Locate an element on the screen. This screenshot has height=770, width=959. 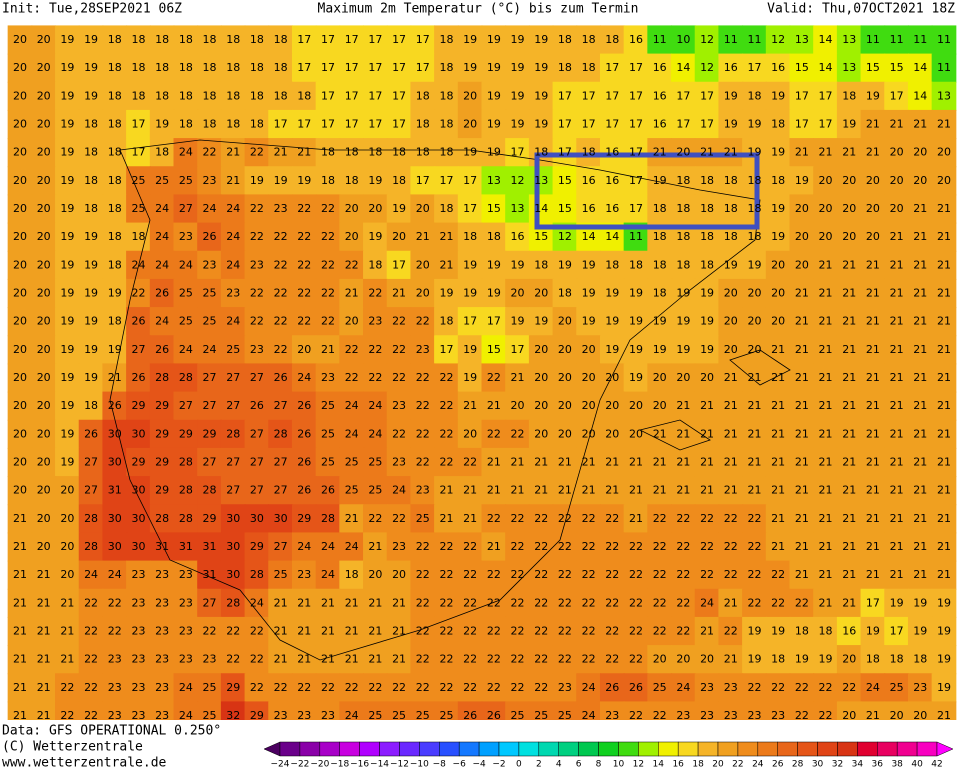
temperature-value: 28 is located at coordinates (186, 490).